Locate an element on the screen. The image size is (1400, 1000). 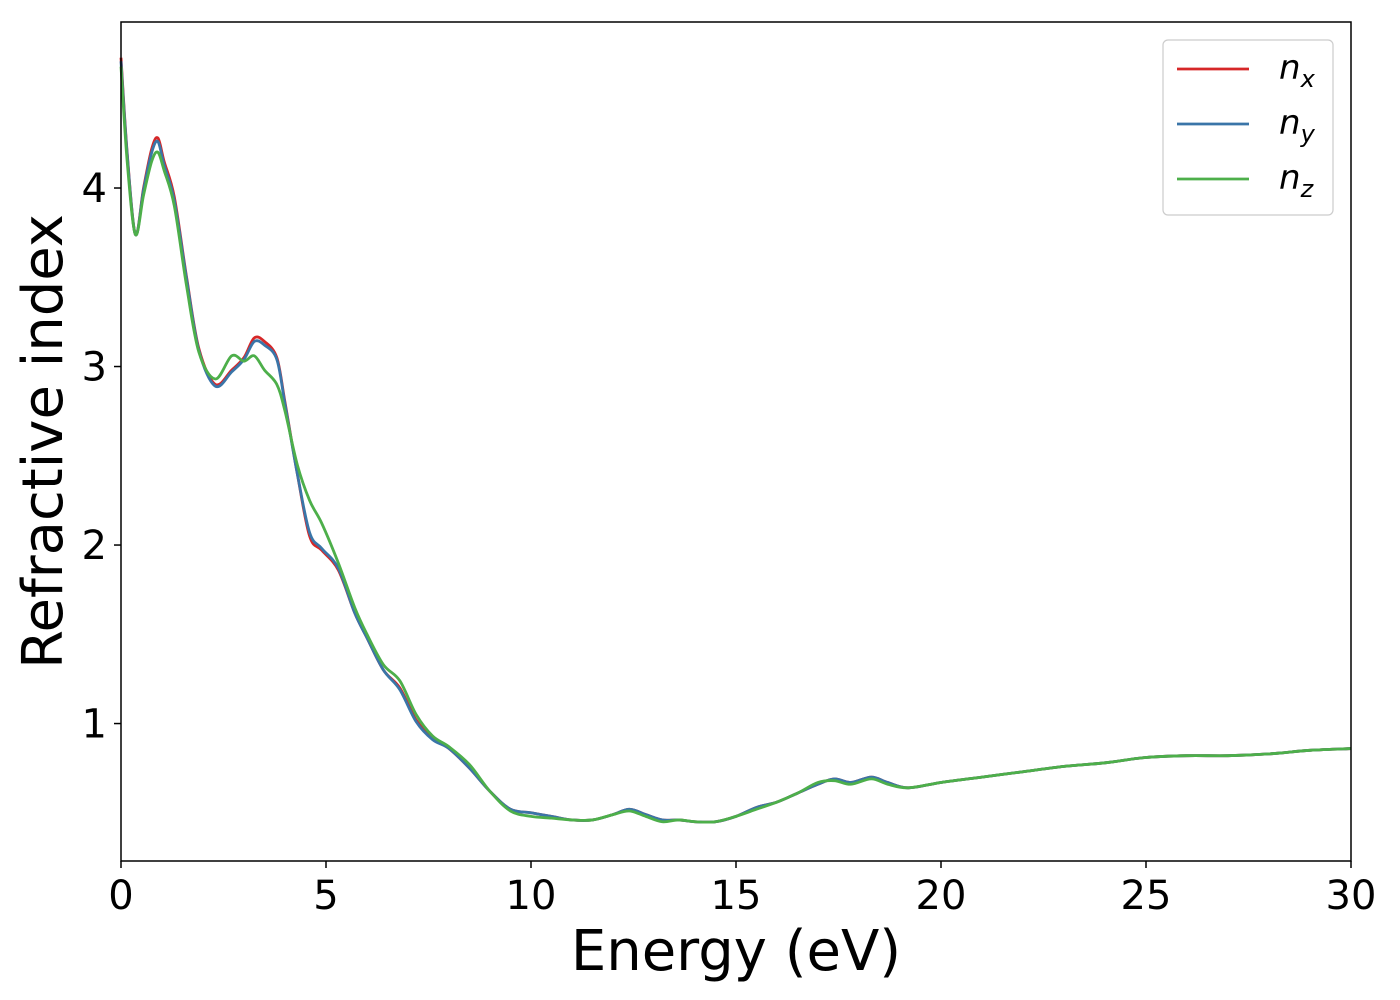
x-tick-label: 10 is located at coordinates (531, 896).